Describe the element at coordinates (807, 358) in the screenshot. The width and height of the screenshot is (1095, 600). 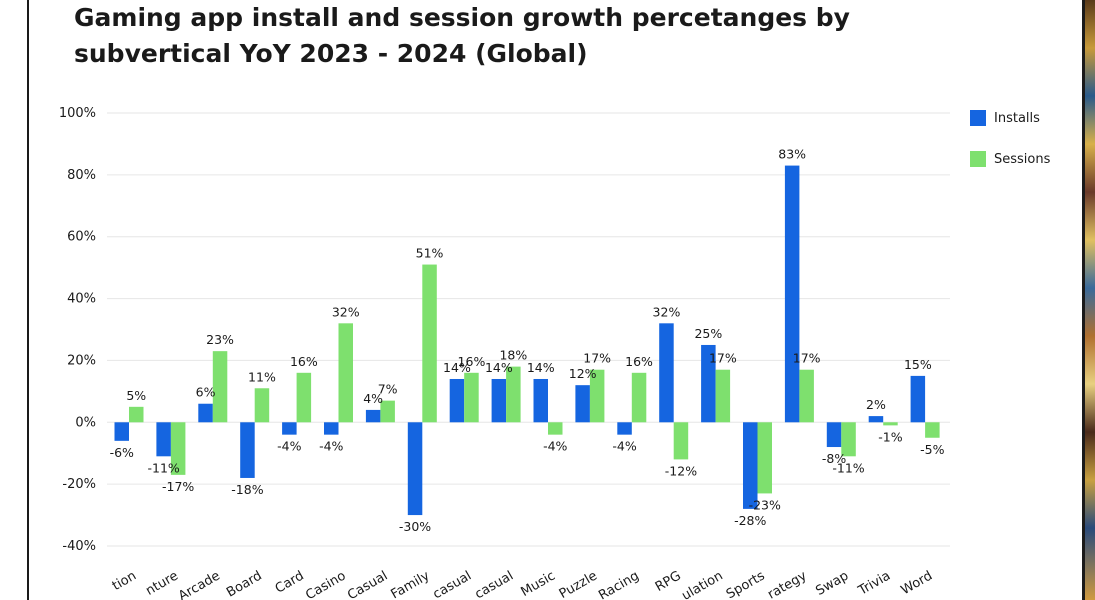
I see `data-label-sessions-strategy: 17%` at that location.